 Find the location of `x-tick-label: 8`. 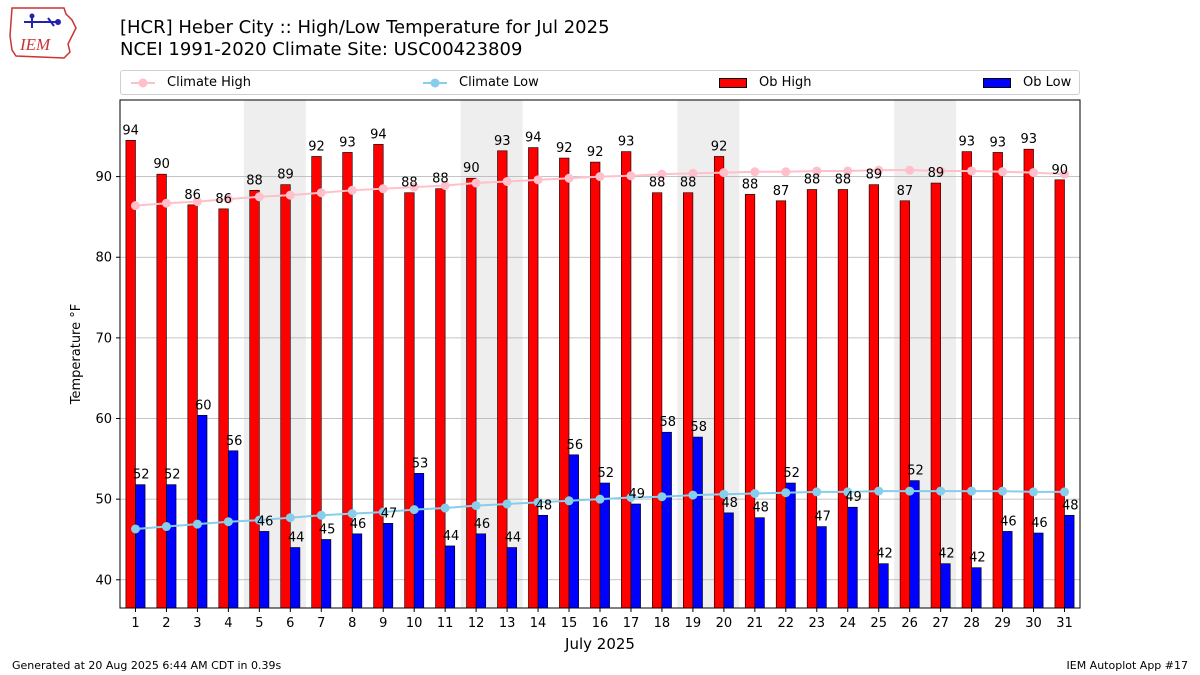

x-tick-label: 8 is located at coordinates (352, 623).